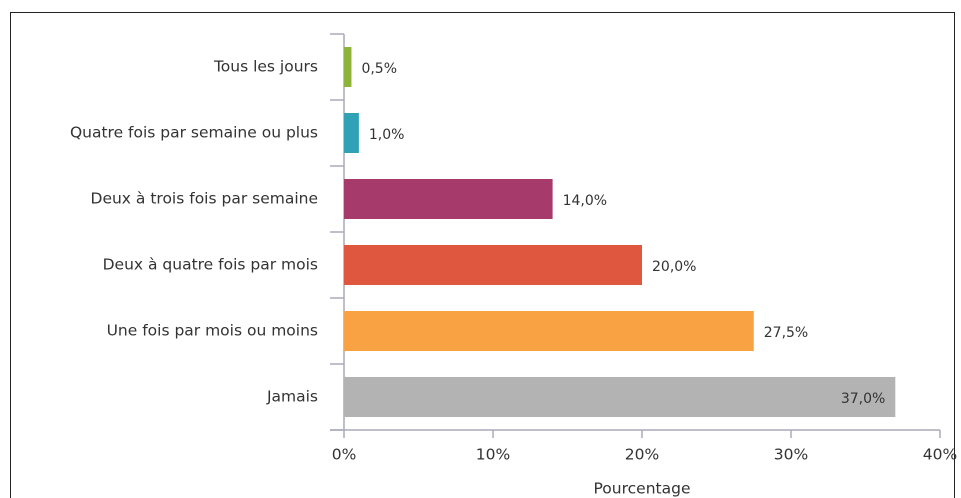 This screenshot has height=498, width=961. Describe the element at coordinates (379, 69) in the screenshot. I see `value-label: 0,5%` at that location.